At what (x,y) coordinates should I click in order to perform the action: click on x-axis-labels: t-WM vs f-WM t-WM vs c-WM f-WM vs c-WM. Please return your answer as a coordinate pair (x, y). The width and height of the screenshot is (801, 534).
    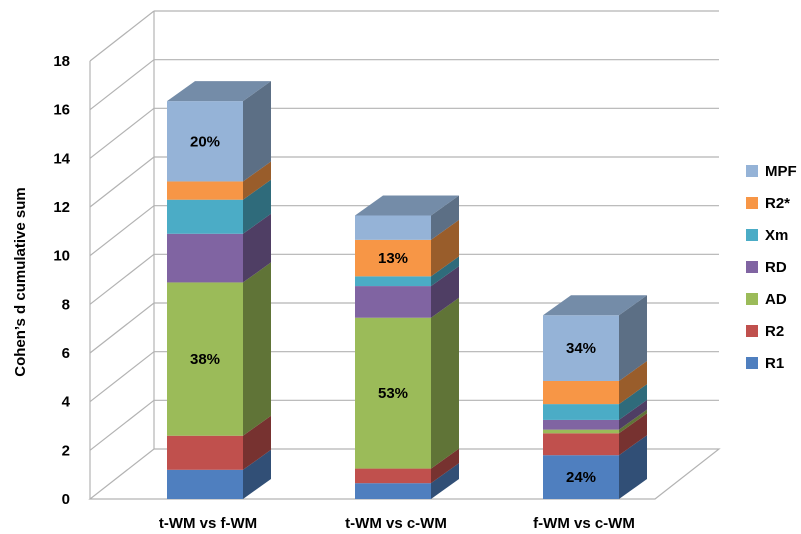
    Looking at the image, I should click on (397, 523).